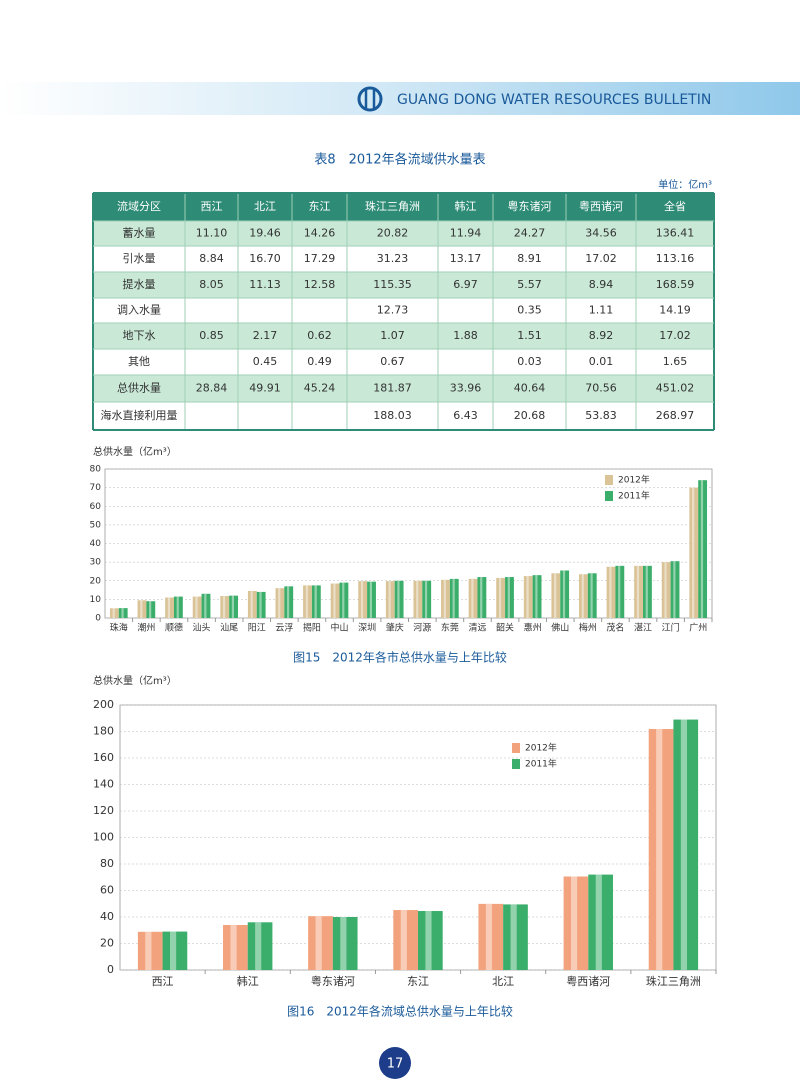  Describe the element at coordinates (393, 310) in the screenshot. I see `table-cell: 12.73` at that location.